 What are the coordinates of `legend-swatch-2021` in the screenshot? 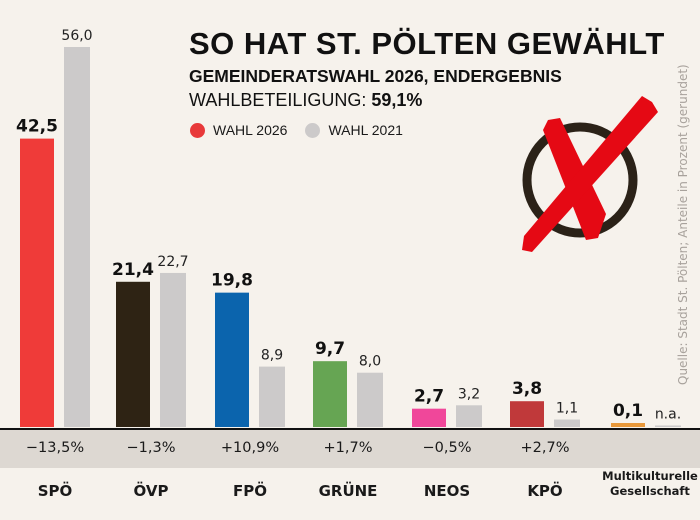 It's located at (313, 130).